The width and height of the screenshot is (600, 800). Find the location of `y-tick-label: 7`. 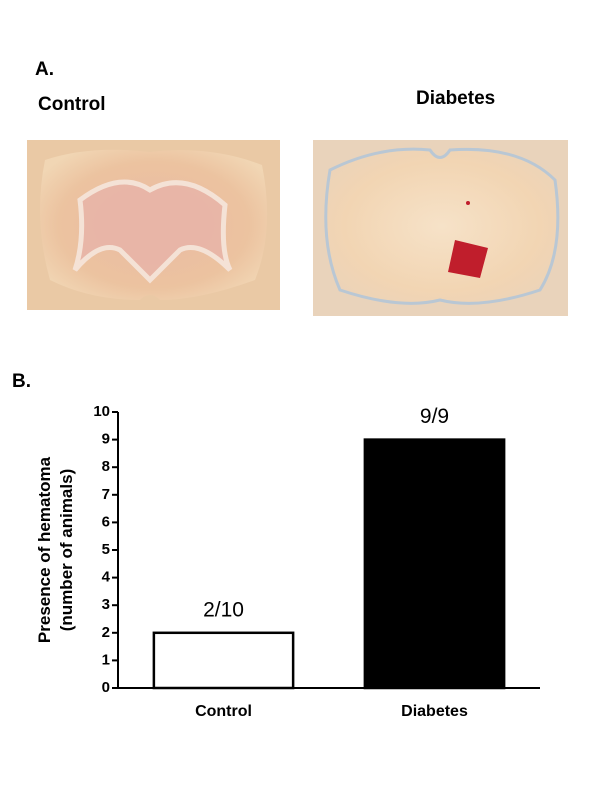

y-tick-label: 7 is located at coordinates (106, 494).